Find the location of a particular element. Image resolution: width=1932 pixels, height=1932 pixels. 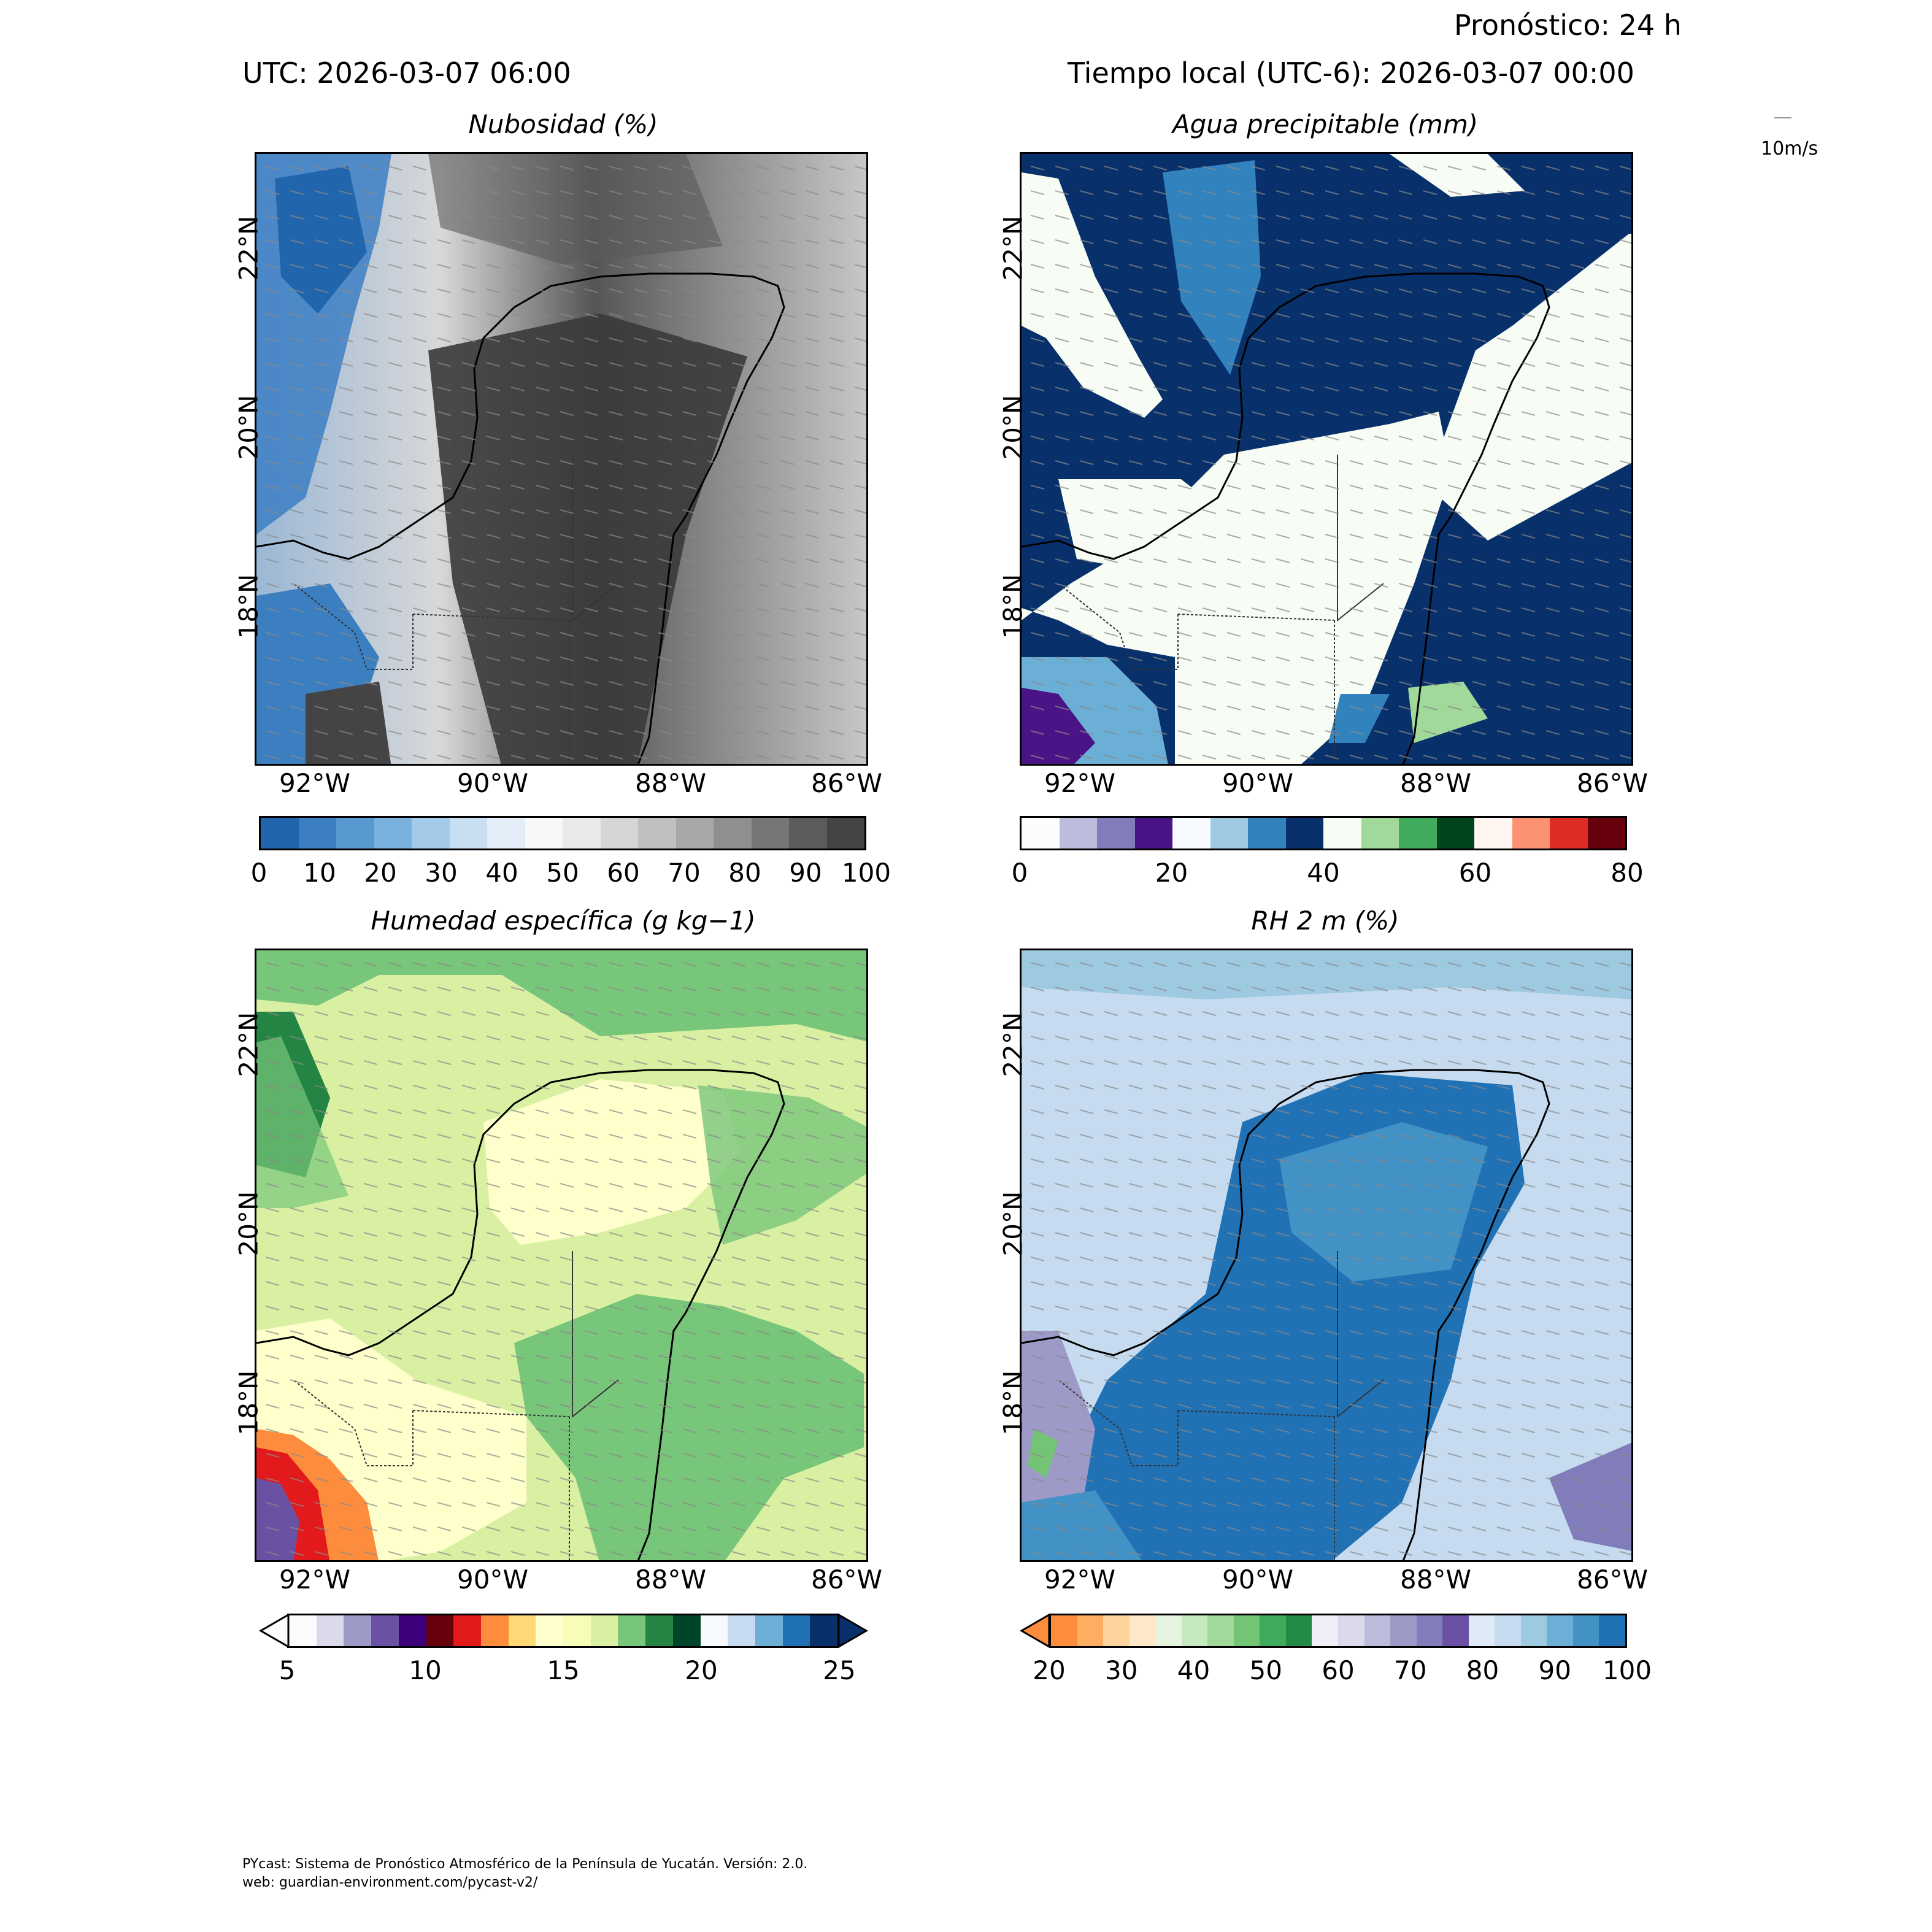

colorbar-tick-label: 50 is located at coordinates (562, 873).